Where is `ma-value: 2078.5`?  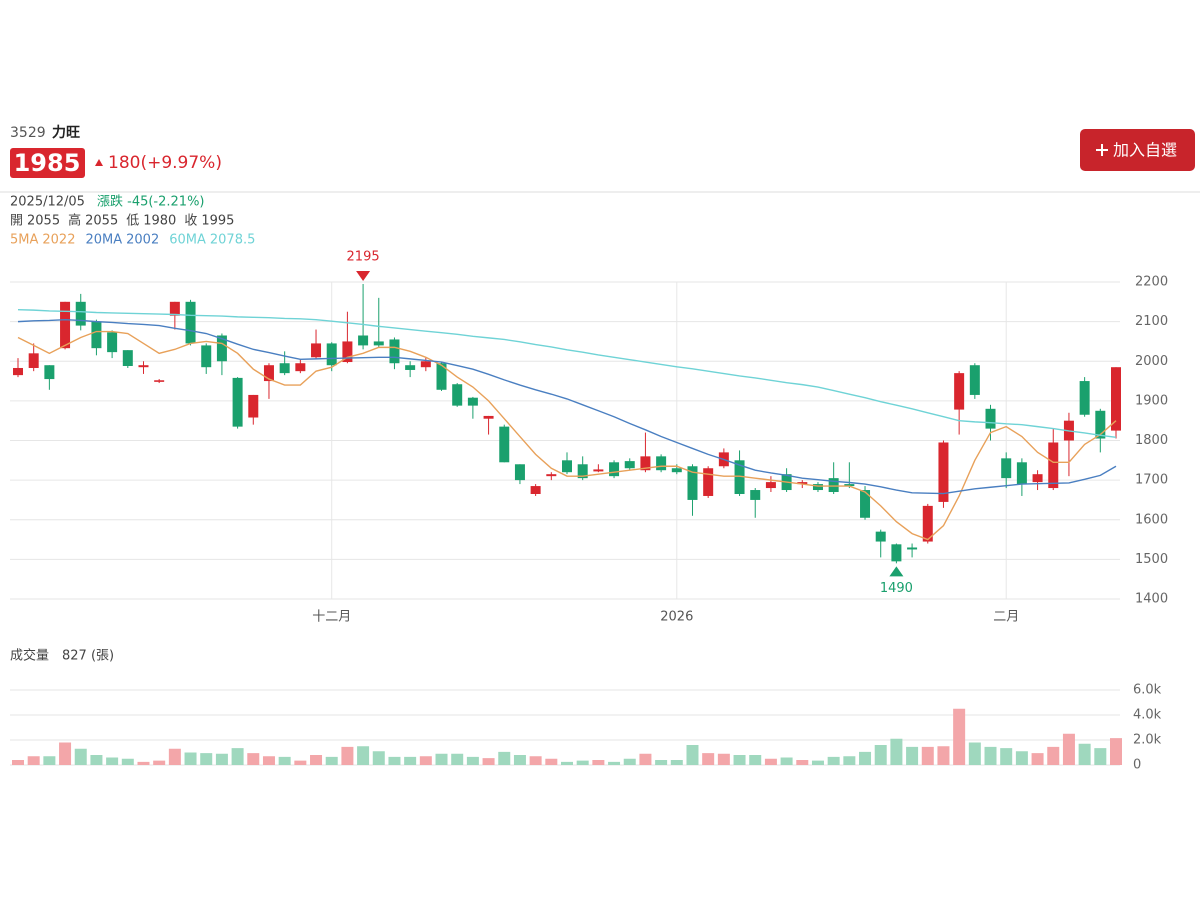
ma-value: 2078.5 is located at coordinates (233, 240).